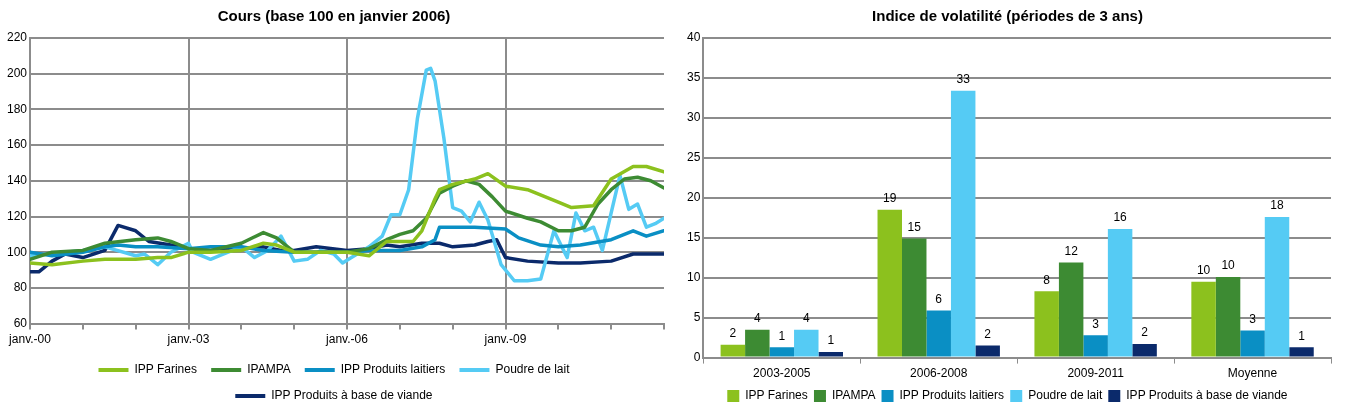 This screenshot has width=1347, height=412. What do you see at coordinates (17, 251) in the screenshot?
I see `y-tick-label: 100` at bounding box center [17, 251].